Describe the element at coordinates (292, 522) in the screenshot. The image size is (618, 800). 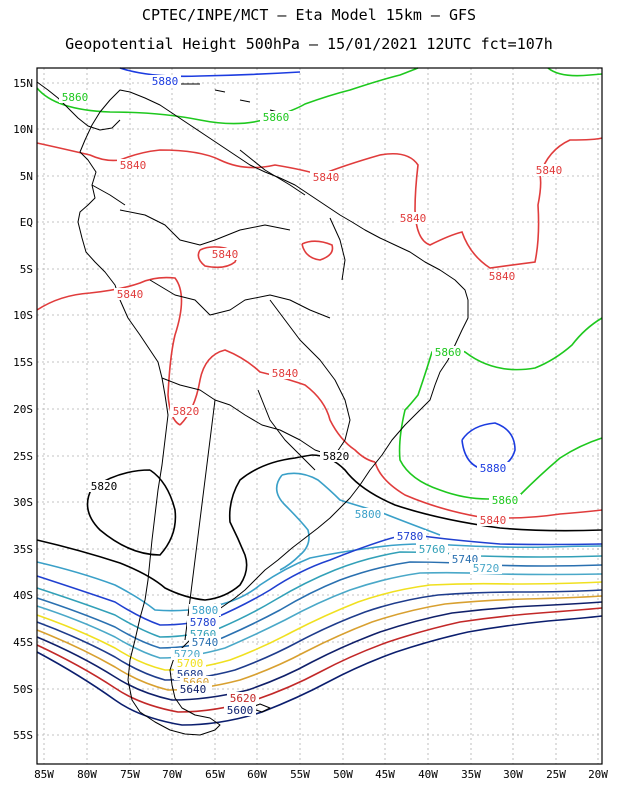
I see `contour-5800-uruguay-loop` at that location.